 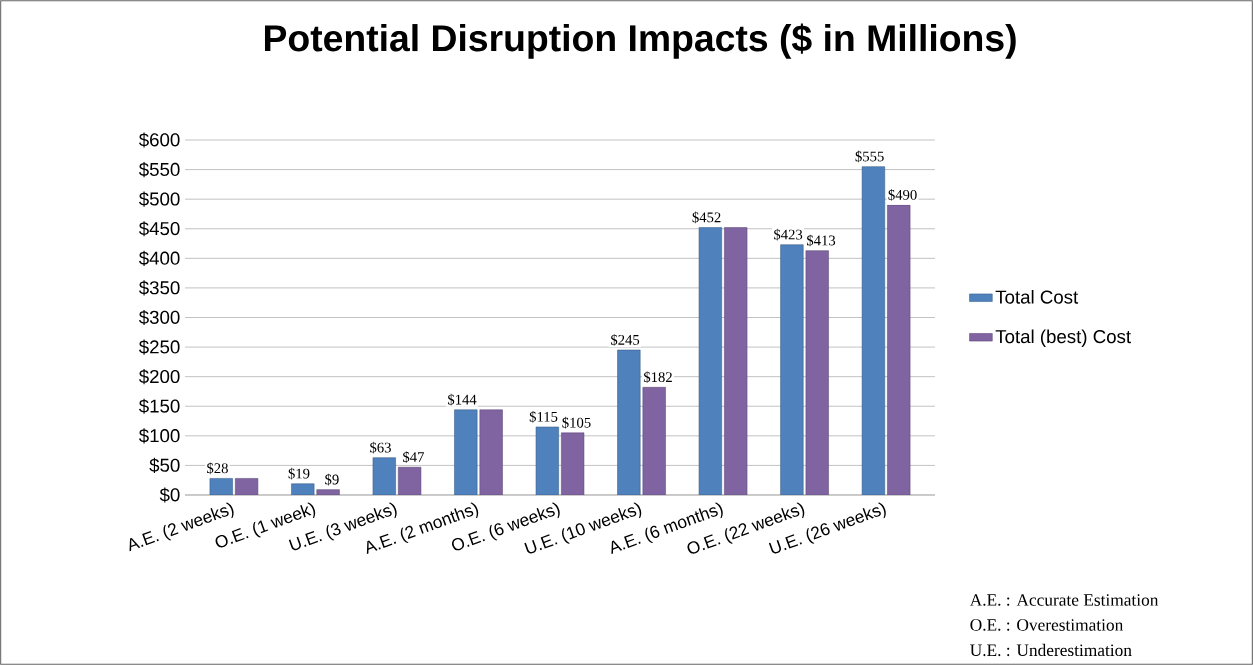 What do you see at coordinates (1051, 650) in the screenshot?
I see `text: U.E. : Underestimation` at bounding box center [1051, 650].